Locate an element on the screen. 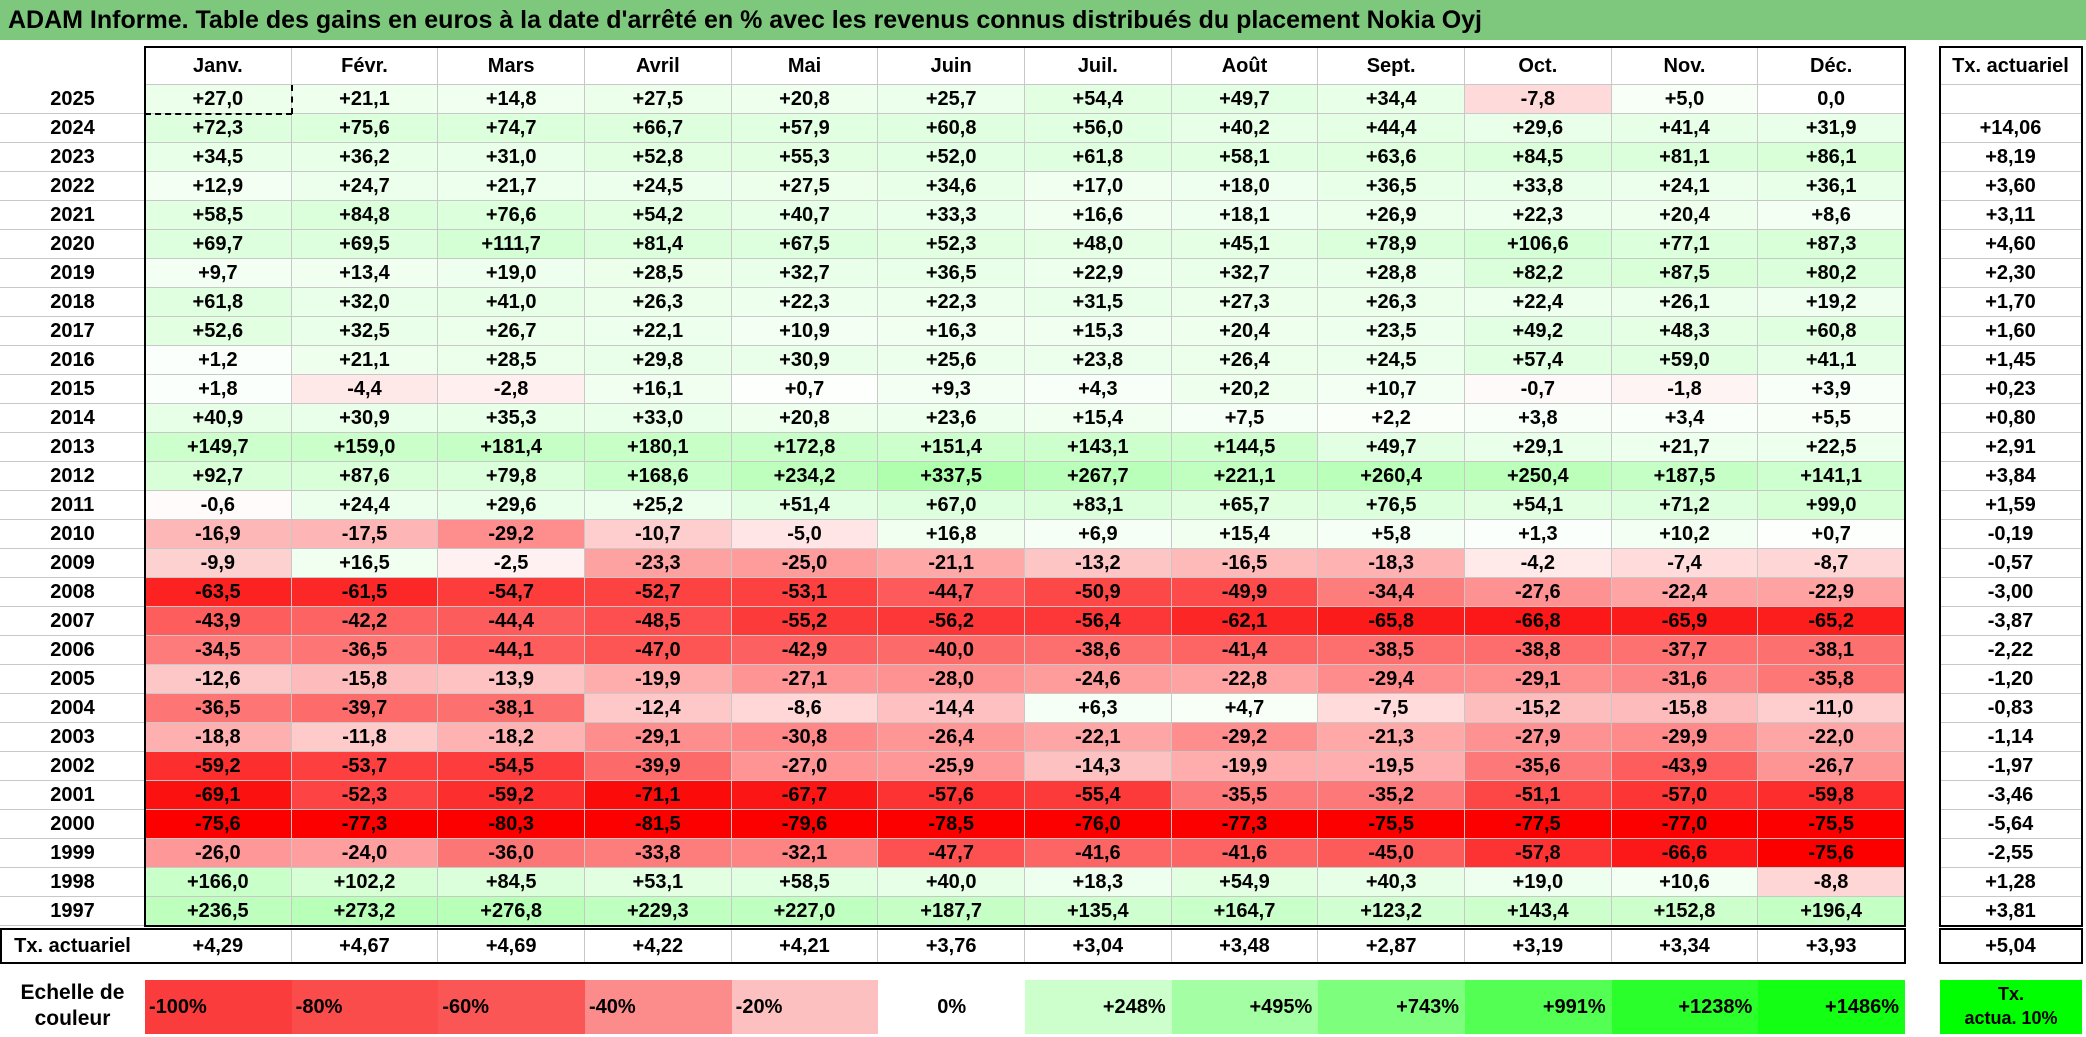 This screenshot has width=2086, height=1037. table-cell: +144,5 is located at coordinates (1245, 447).